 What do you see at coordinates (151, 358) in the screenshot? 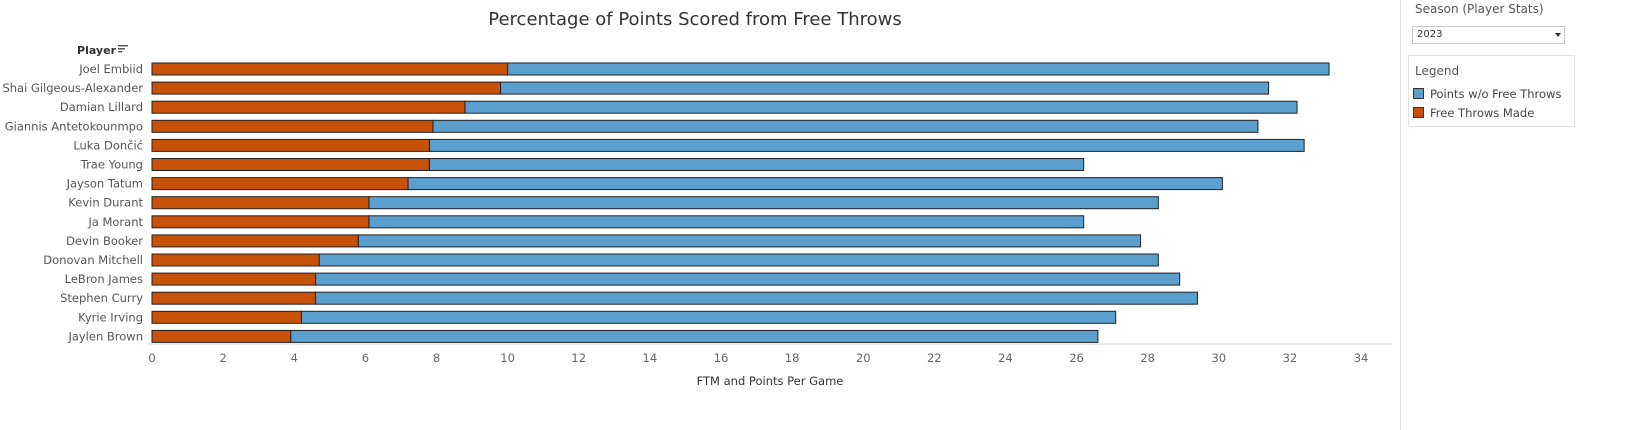
I see `x-tick-label: 0` at bounding box center [151, 358].